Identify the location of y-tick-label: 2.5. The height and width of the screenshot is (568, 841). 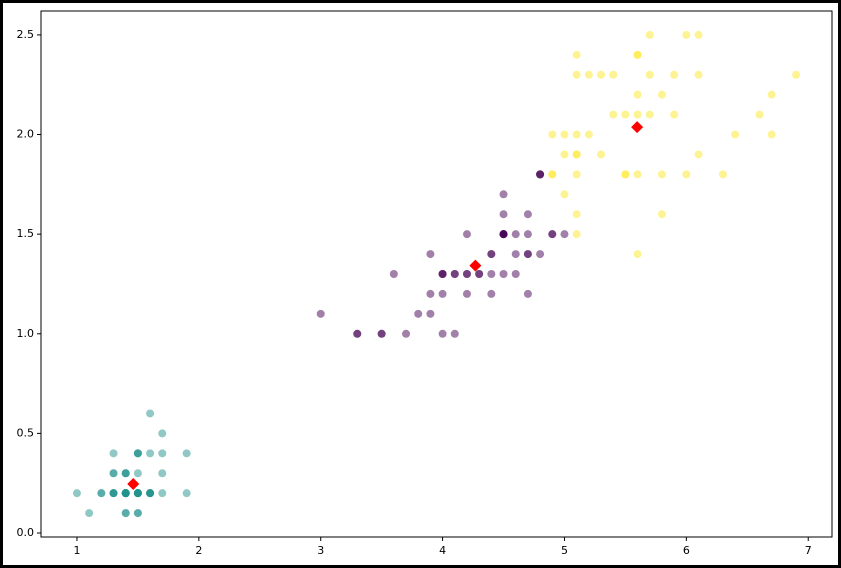
(26, 34).